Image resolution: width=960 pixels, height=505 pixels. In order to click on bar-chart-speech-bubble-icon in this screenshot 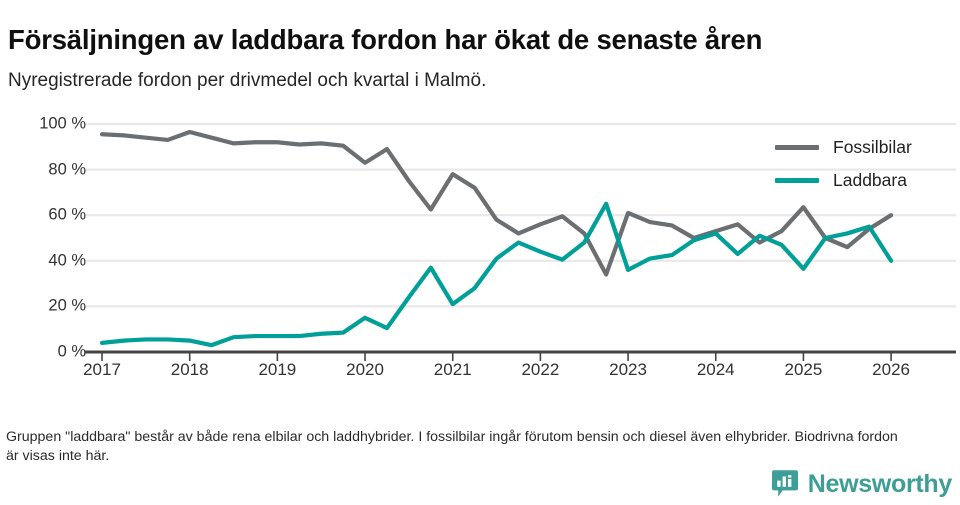, I will do `click(784, 483)`.